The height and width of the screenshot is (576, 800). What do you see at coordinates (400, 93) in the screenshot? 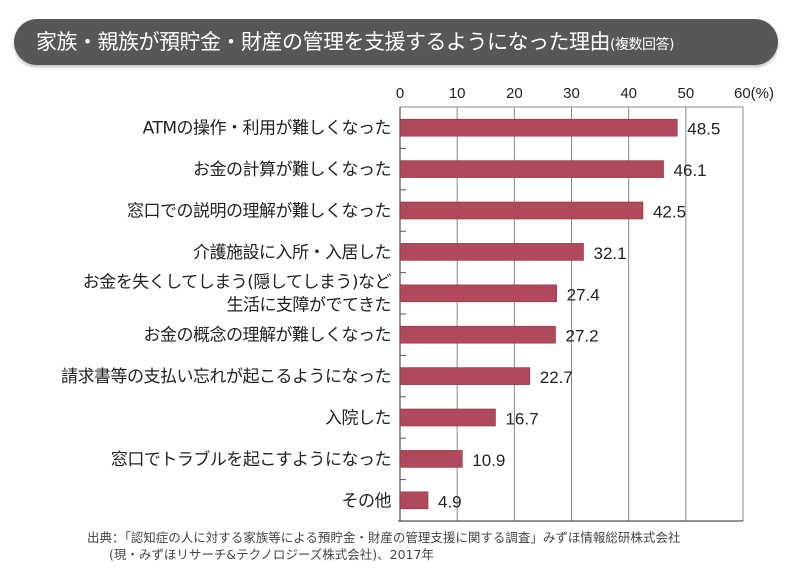
I see `x-tick-label: 0` at bounding box center [400, 93].